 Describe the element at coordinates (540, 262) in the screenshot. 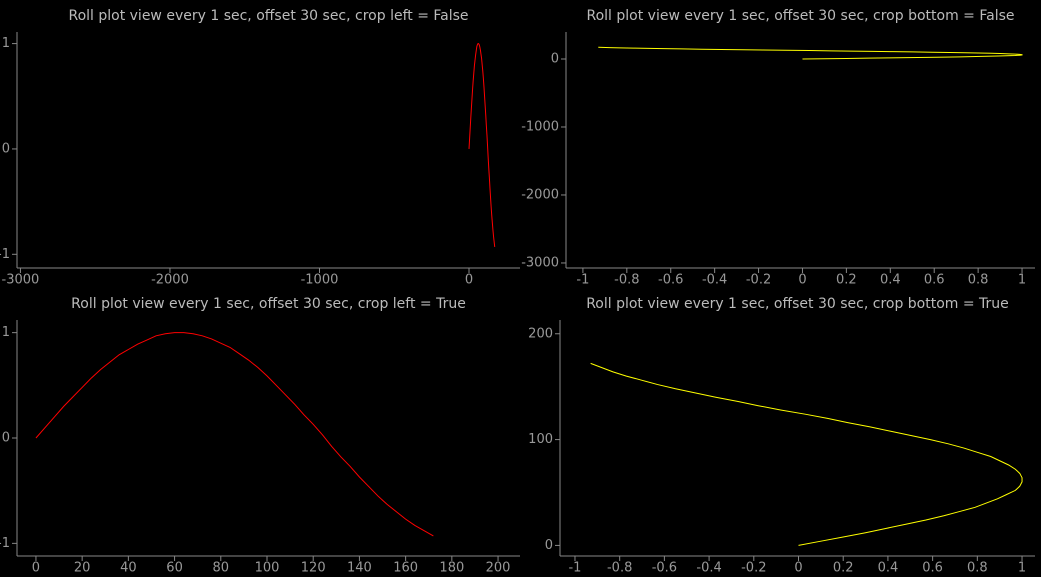

I see `y-tick-label: -3000` at that location.